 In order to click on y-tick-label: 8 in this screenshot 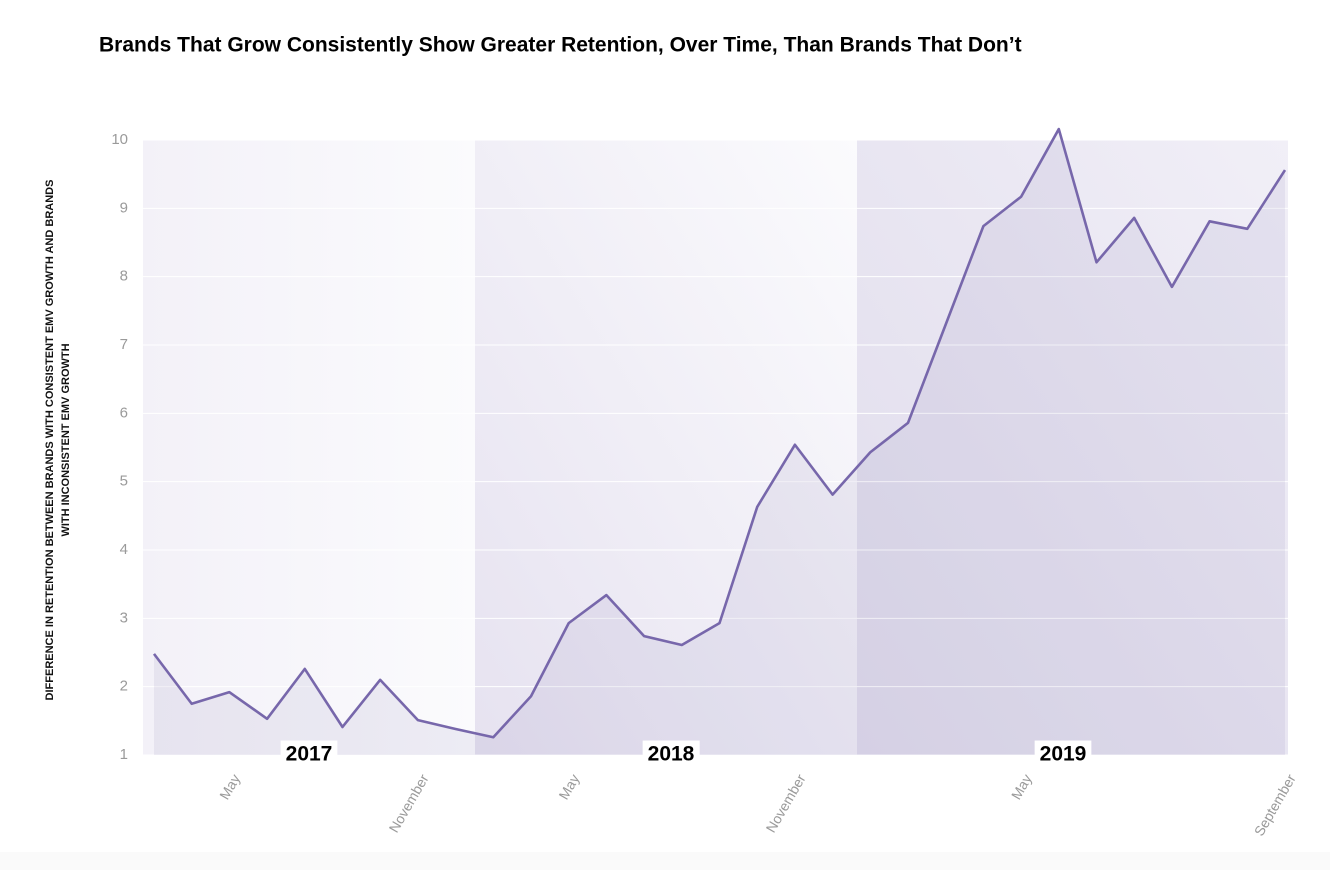, I will do `click(124, 276)`.